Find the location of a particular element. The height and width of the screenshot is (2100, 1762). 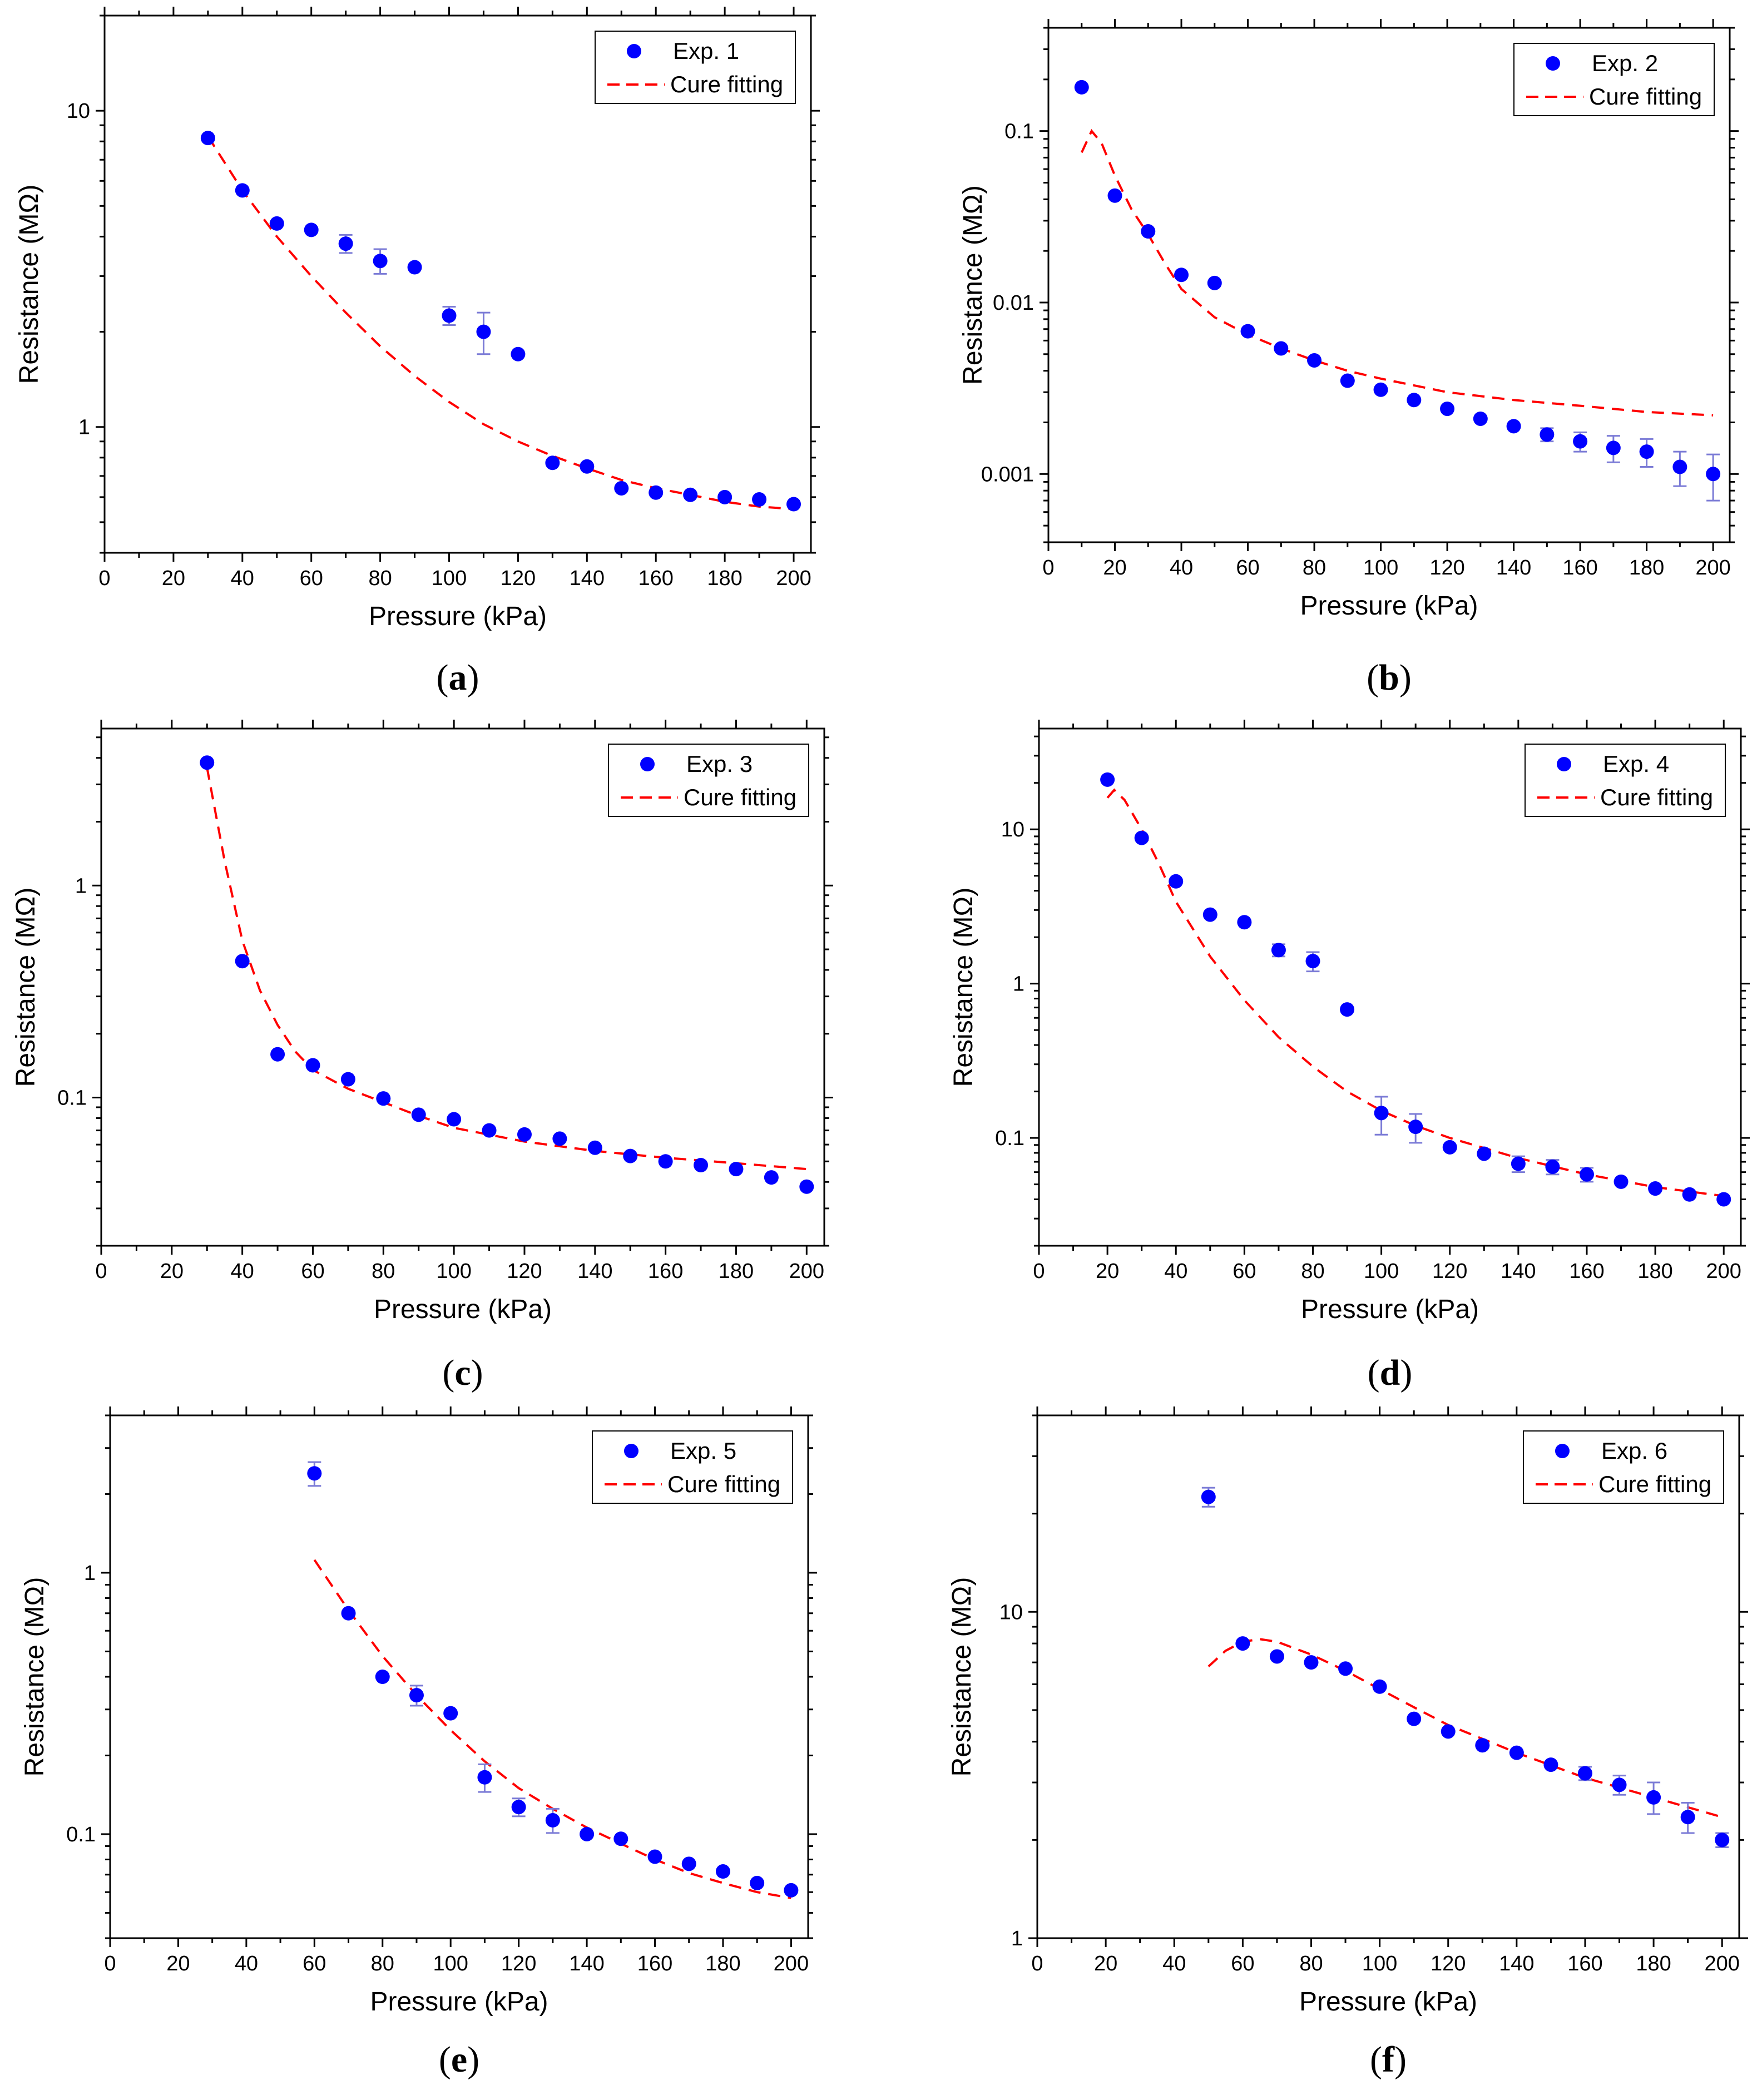

legend-points-label: Exp. 2 is located at coordinates (1625, 63).